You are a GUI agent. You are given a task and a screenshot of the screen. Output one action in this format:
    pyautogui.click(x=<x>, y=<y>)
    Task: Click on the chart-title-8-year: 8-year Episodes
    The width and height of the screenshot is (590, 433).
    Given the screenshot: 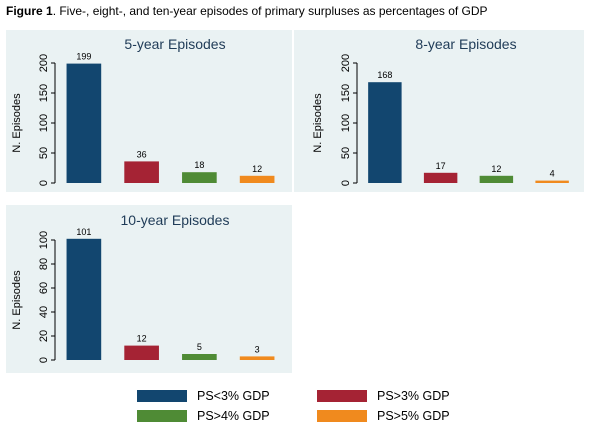 What is the action you would take?
    pyautogui.click(x=465, y=44)
    